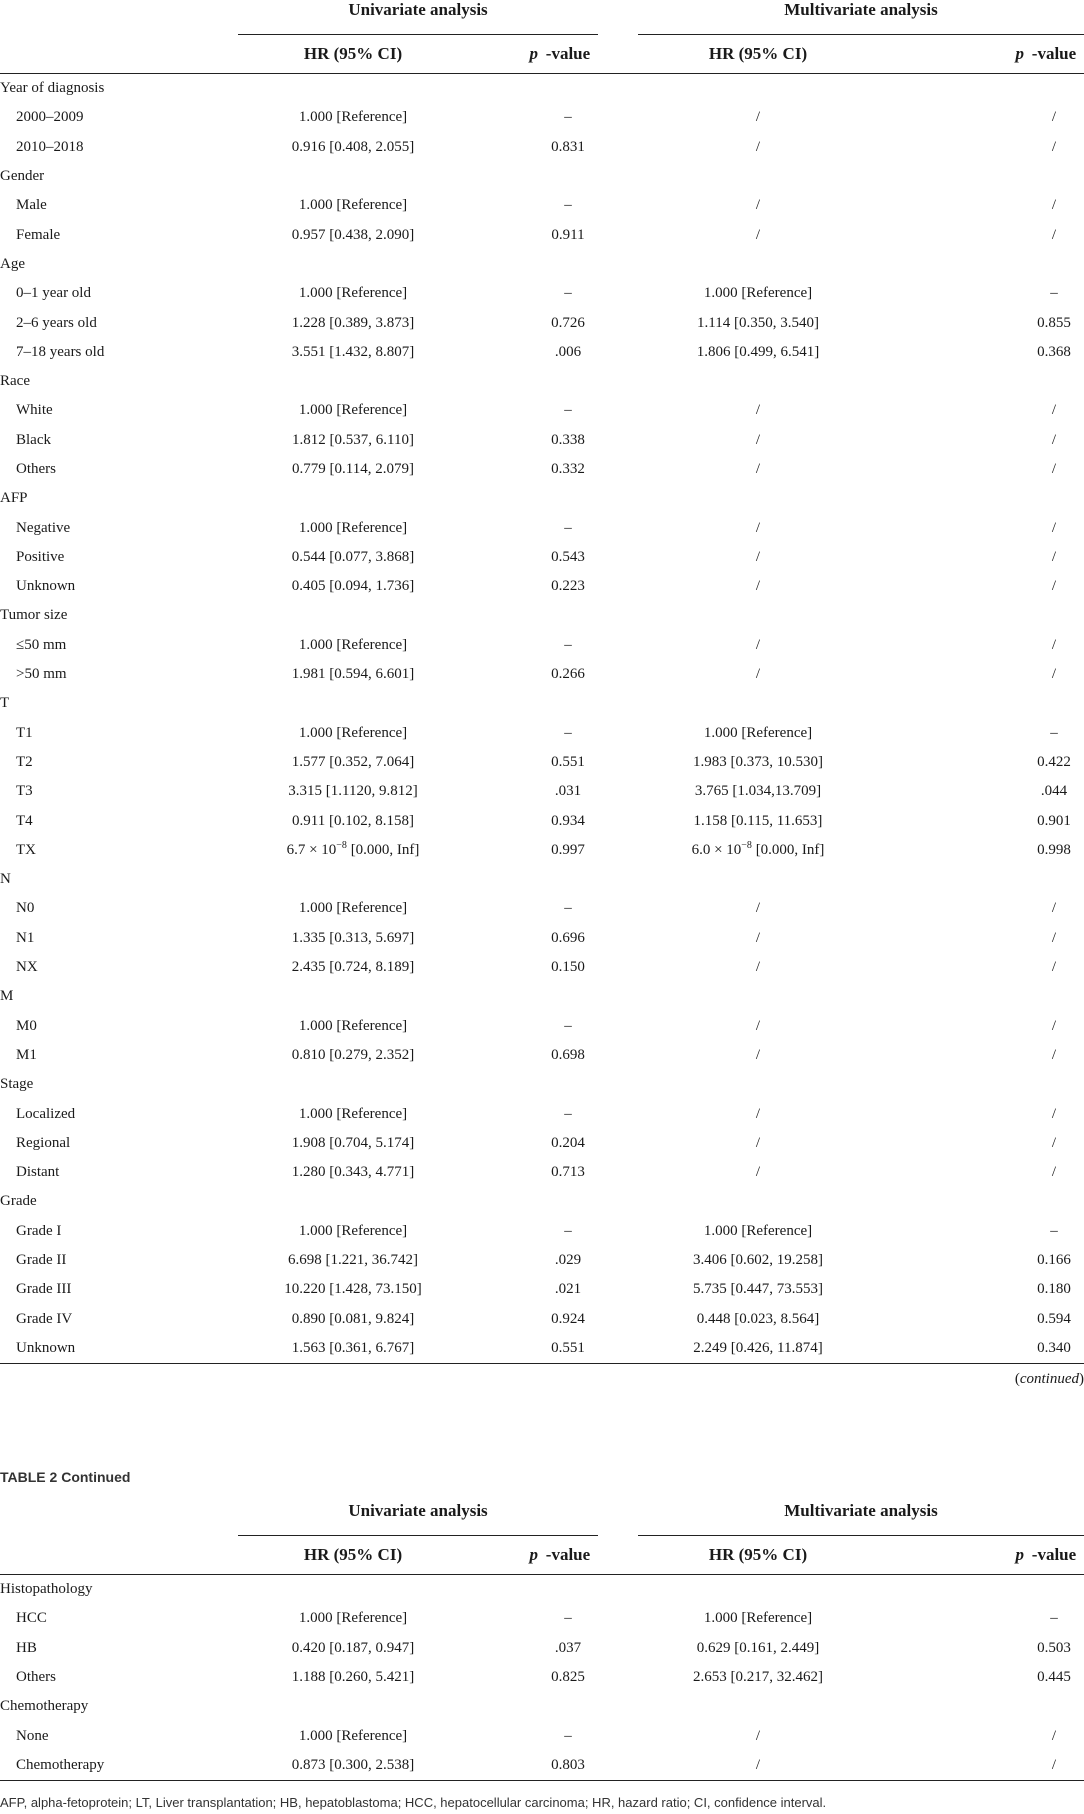 The image size is (1084, 1814). Describe the element at coordinates (533, 1555) in the screenshot. I see `uni-p-header-2: p -value` at that location.